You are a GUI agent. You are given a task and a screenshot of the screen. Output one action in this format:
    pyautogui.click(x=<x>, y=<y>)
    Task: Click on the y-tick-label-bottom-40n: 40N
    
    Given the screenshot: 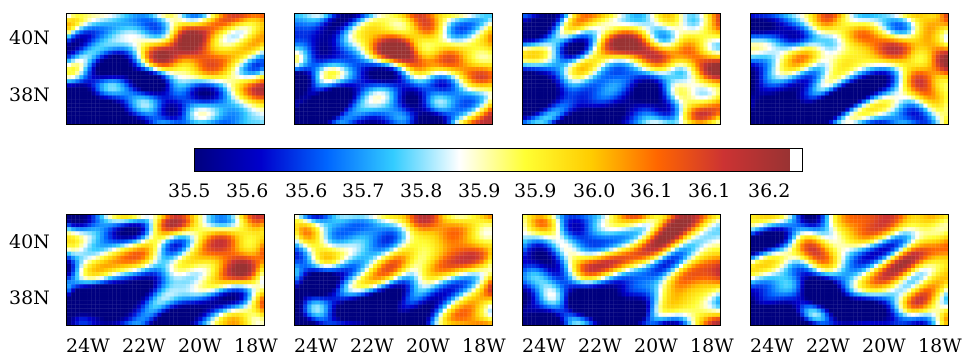 What is the action you would take?
    pyautogui.click(x=29, y=242)
    